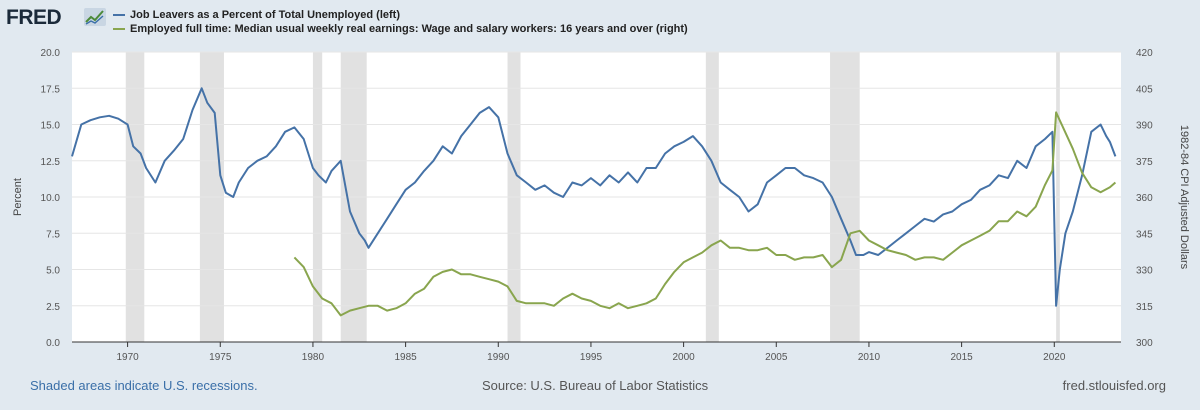 The width and height of the screenshot is (1200, 410). I want to click on y-tick-label-right: 390, so click(1144, 126).